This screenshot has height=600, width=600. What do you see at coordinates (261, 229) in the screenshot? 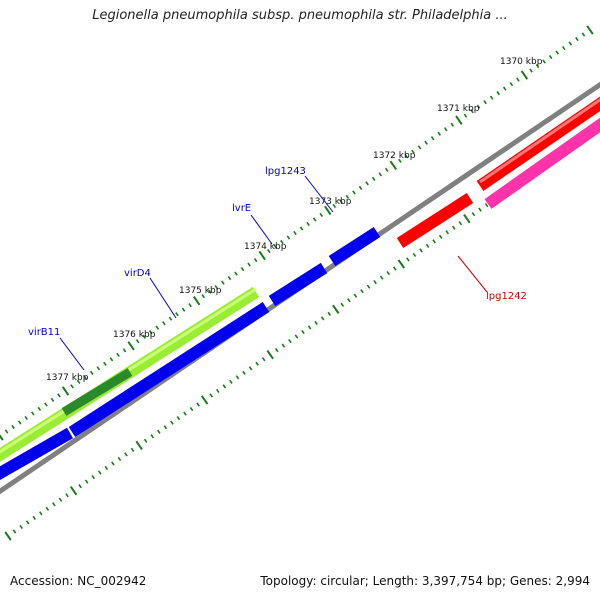
I see `leader-lvrE` at bounding box center [261, 229].